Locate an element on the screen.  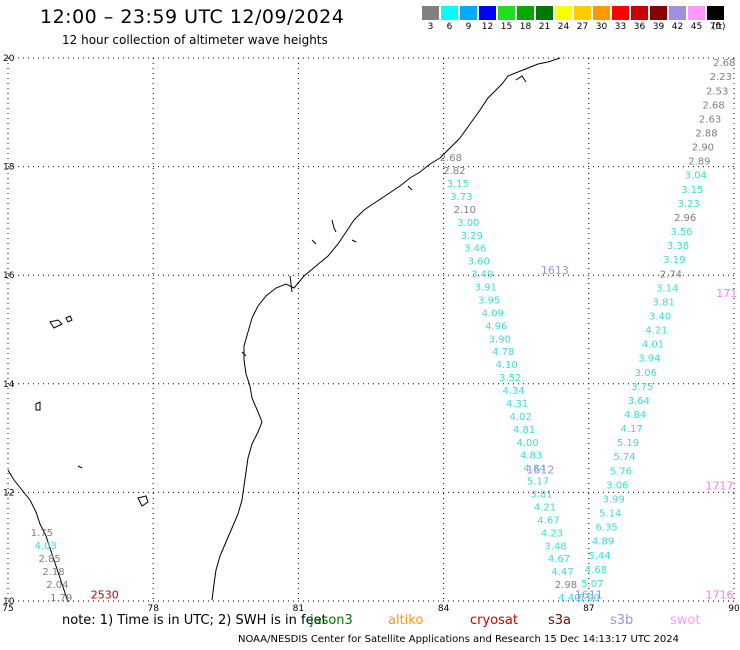
wave-height-value: 5.74 is located at coordinates (624, 457).